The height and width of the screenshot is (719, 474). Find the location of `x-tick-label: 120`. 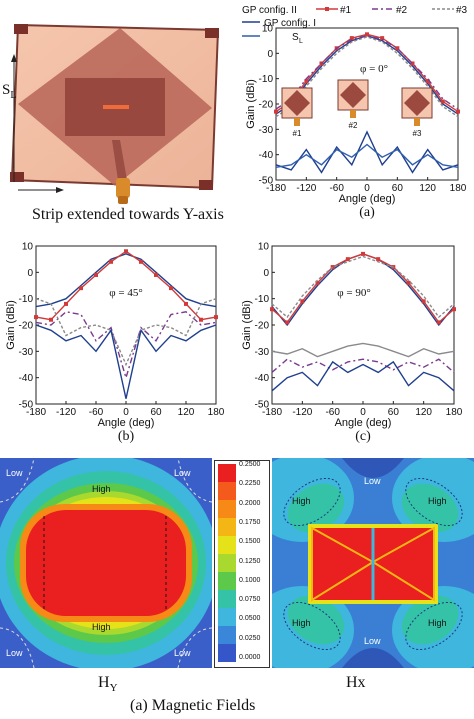

x-tick-label: 120 is located at coordinates (423, 412).